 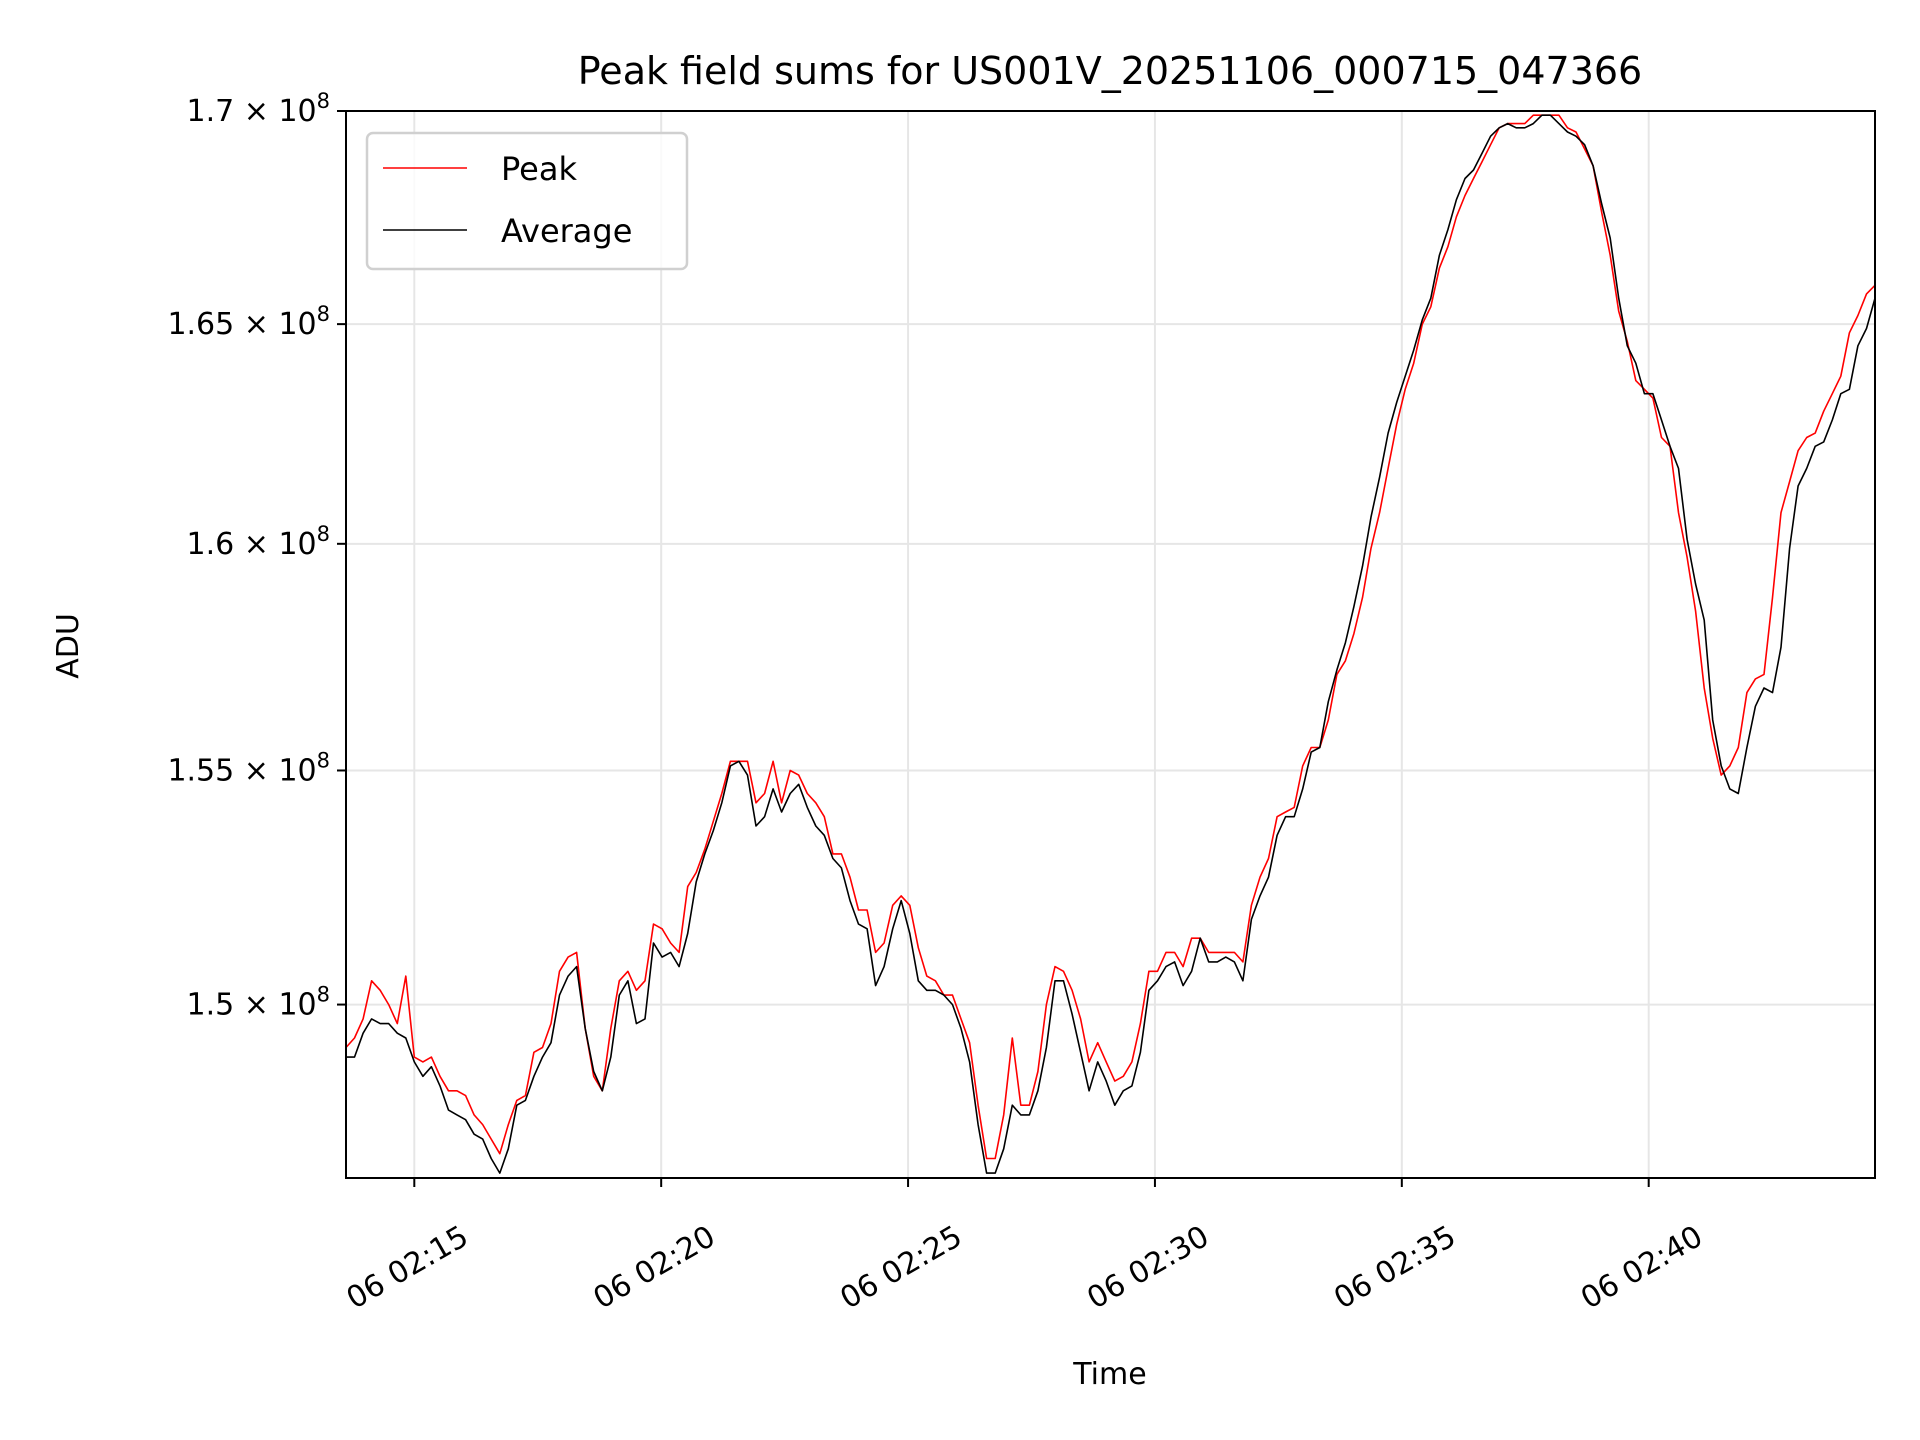 I want to click on y-tick-label: 1.55 × 108, so click(x=248, y=768).